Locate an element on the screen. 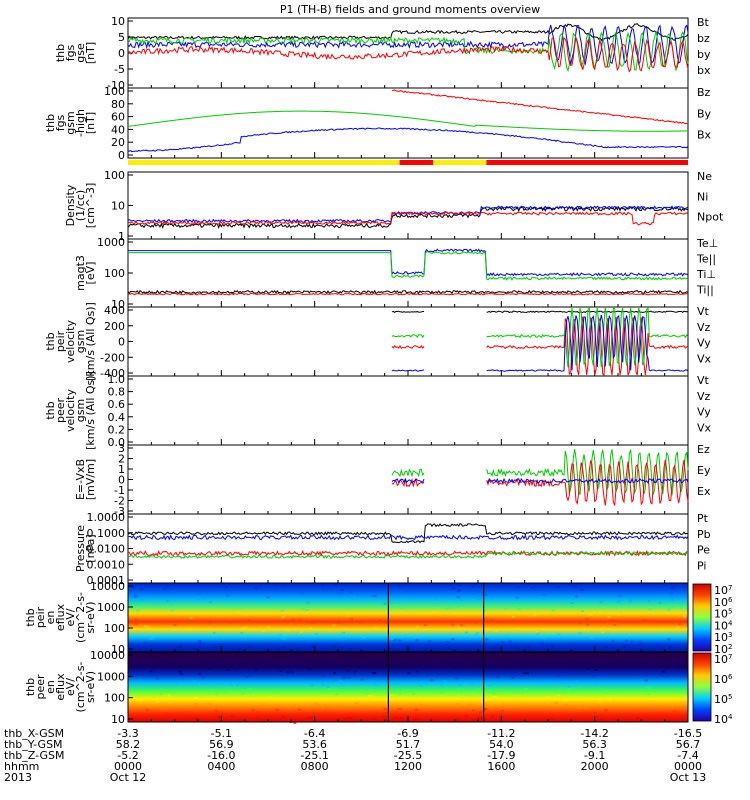 This screenshot has width=750, height=800. y-tick-label: 40 is located at coordinates (118, 129).